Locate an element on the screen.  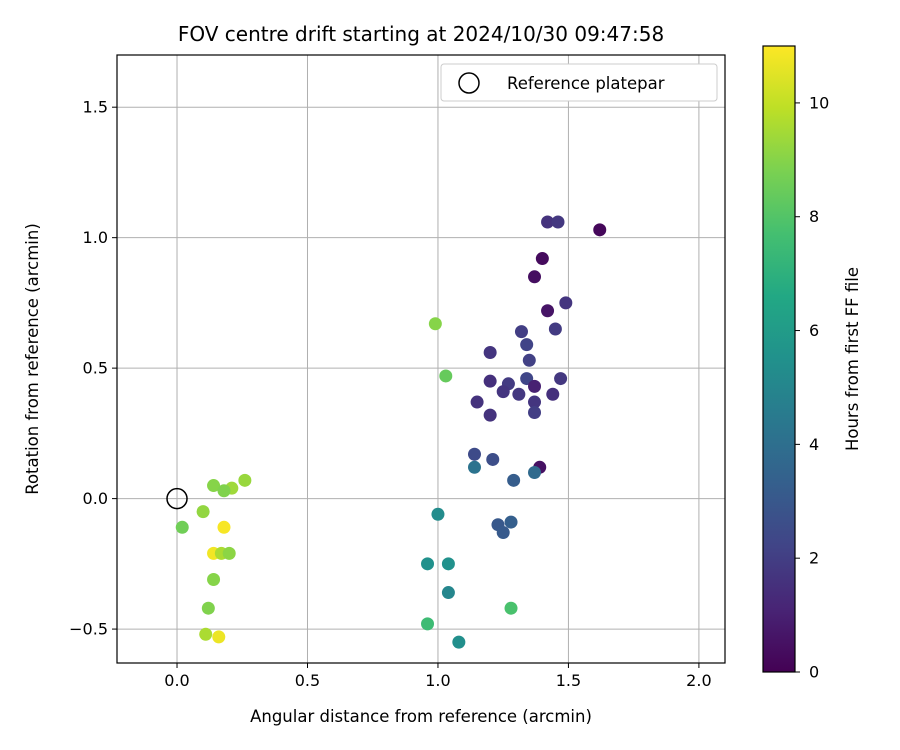
y-tick-label: 1.5 is located at coordinates (95, 107).